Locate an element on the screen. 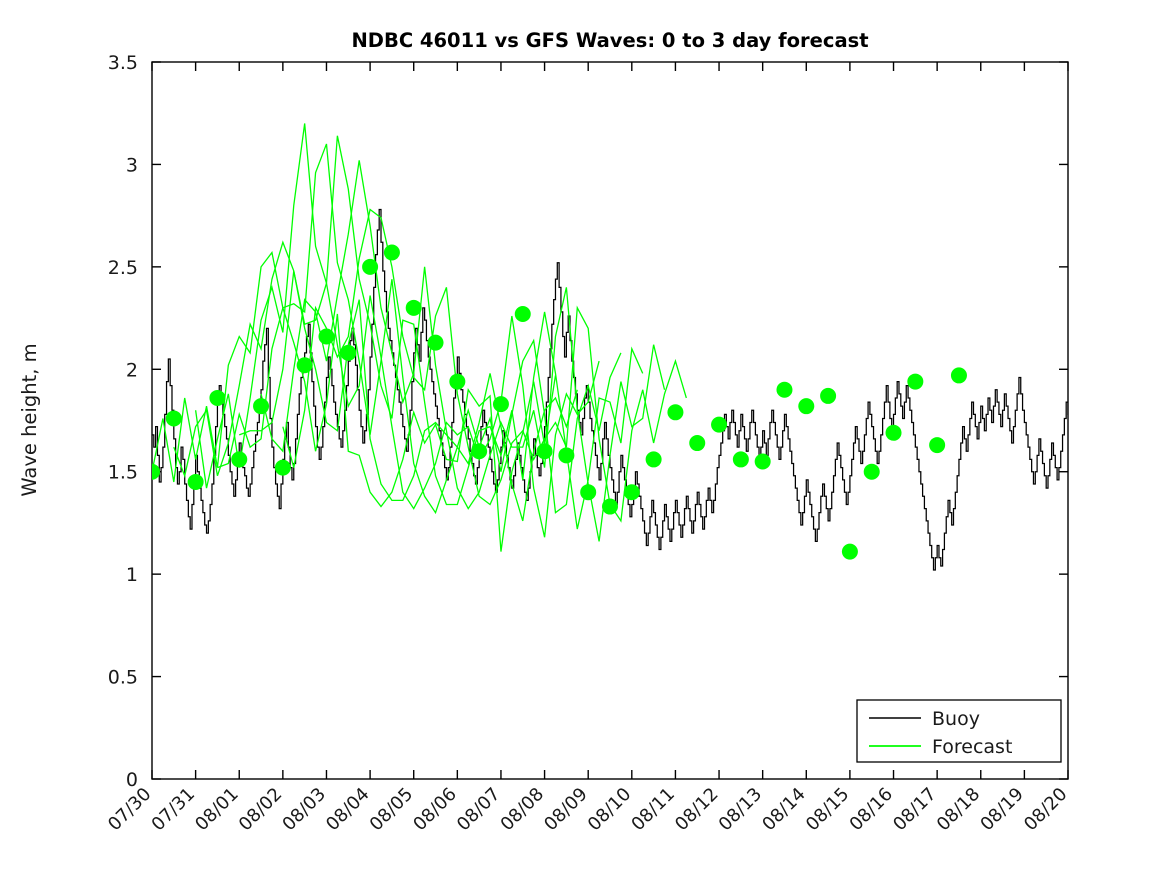  y-tick-label: 2.5 is located at coordinates (123, 268).